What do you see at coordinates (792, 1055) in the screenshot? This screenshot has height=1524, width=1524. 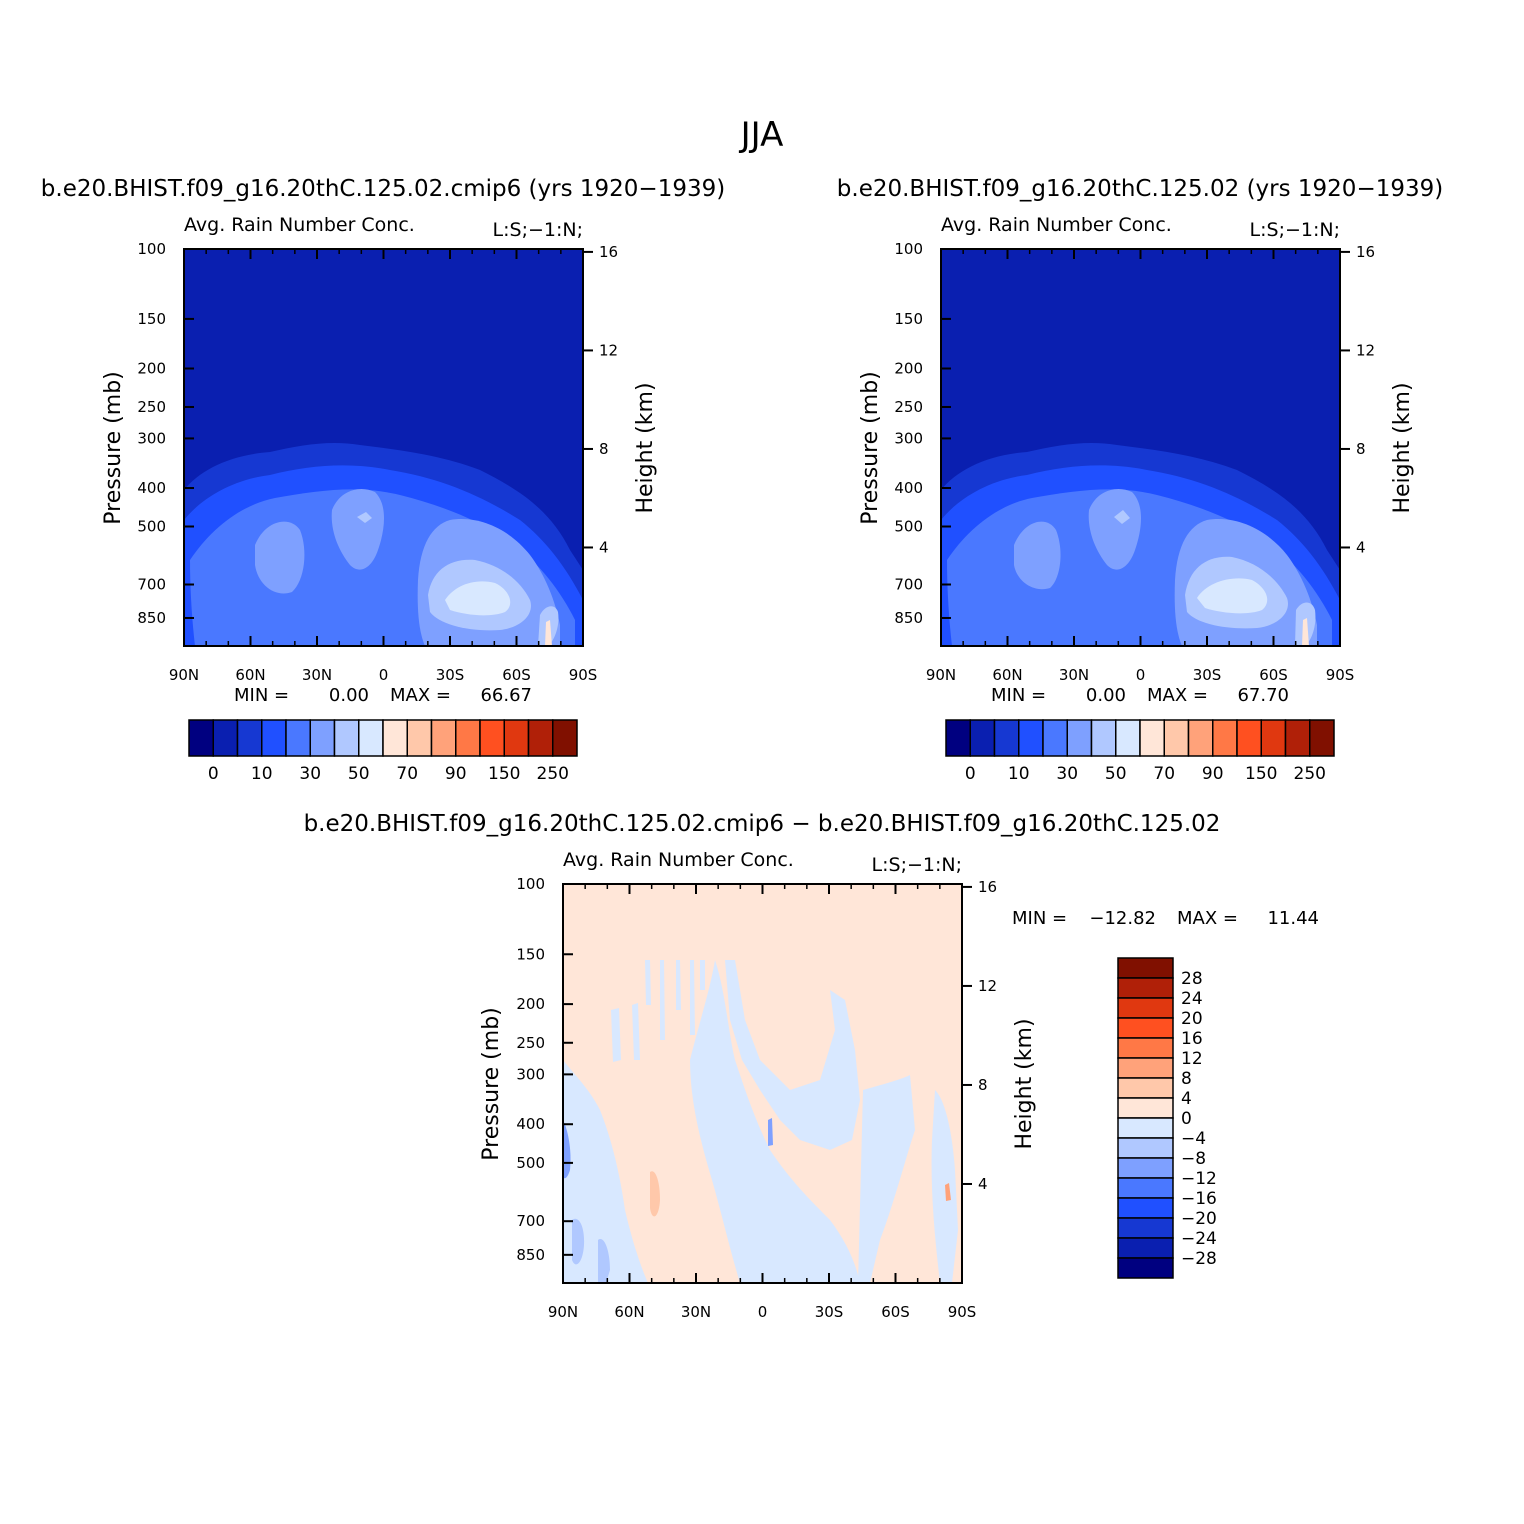 I see `contour-fill-neg-central-b` at bounding box center [792, 1055].